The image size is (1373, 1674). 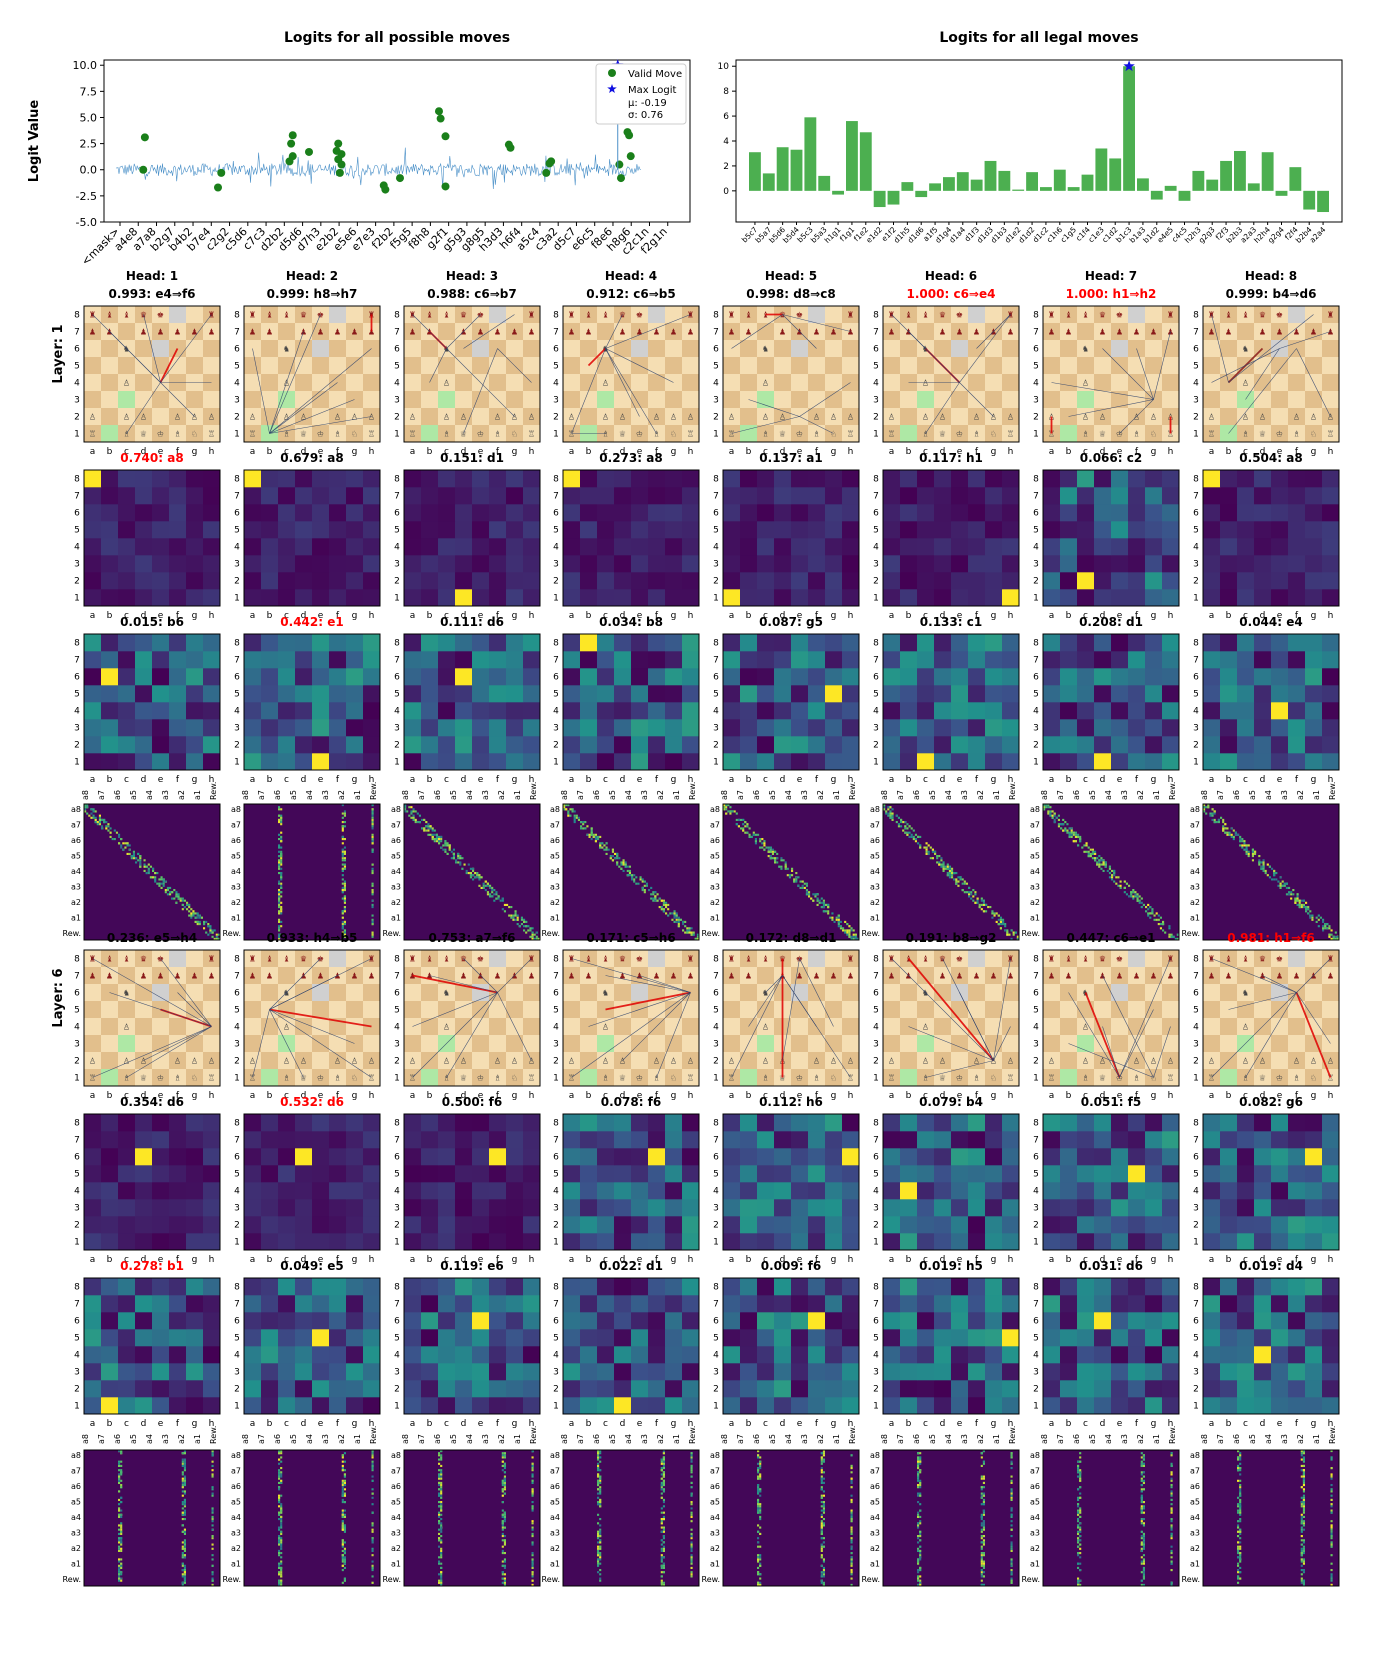 What do you see at coordinates (1196, 763) in the screenshot?
I see `rank-label: 1` at bounding box center [1196, 763].